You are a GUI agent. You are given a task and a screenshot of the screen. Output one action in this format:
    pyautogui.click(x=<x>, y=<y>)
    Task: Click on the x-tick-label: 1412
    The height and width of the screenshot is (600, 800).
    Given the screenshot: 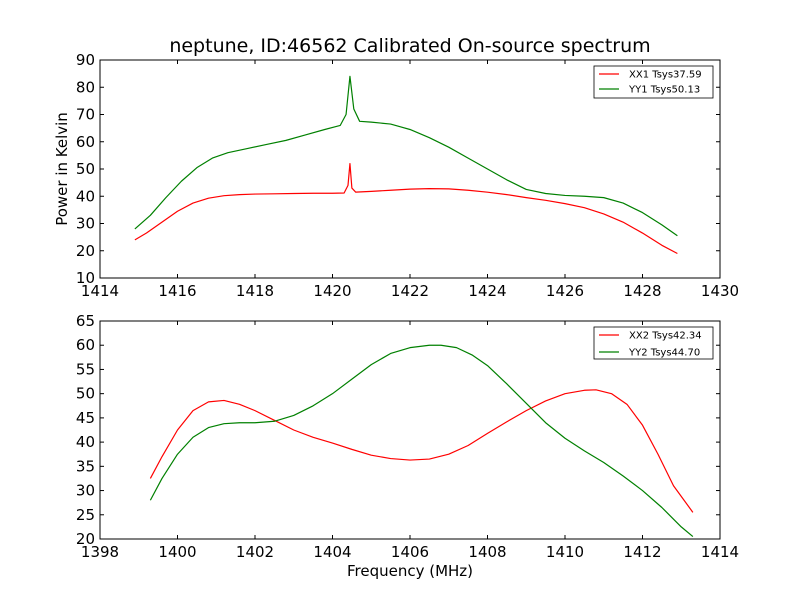 What is the action you would take?
    pyautogui.click(x=642, y=552)
    